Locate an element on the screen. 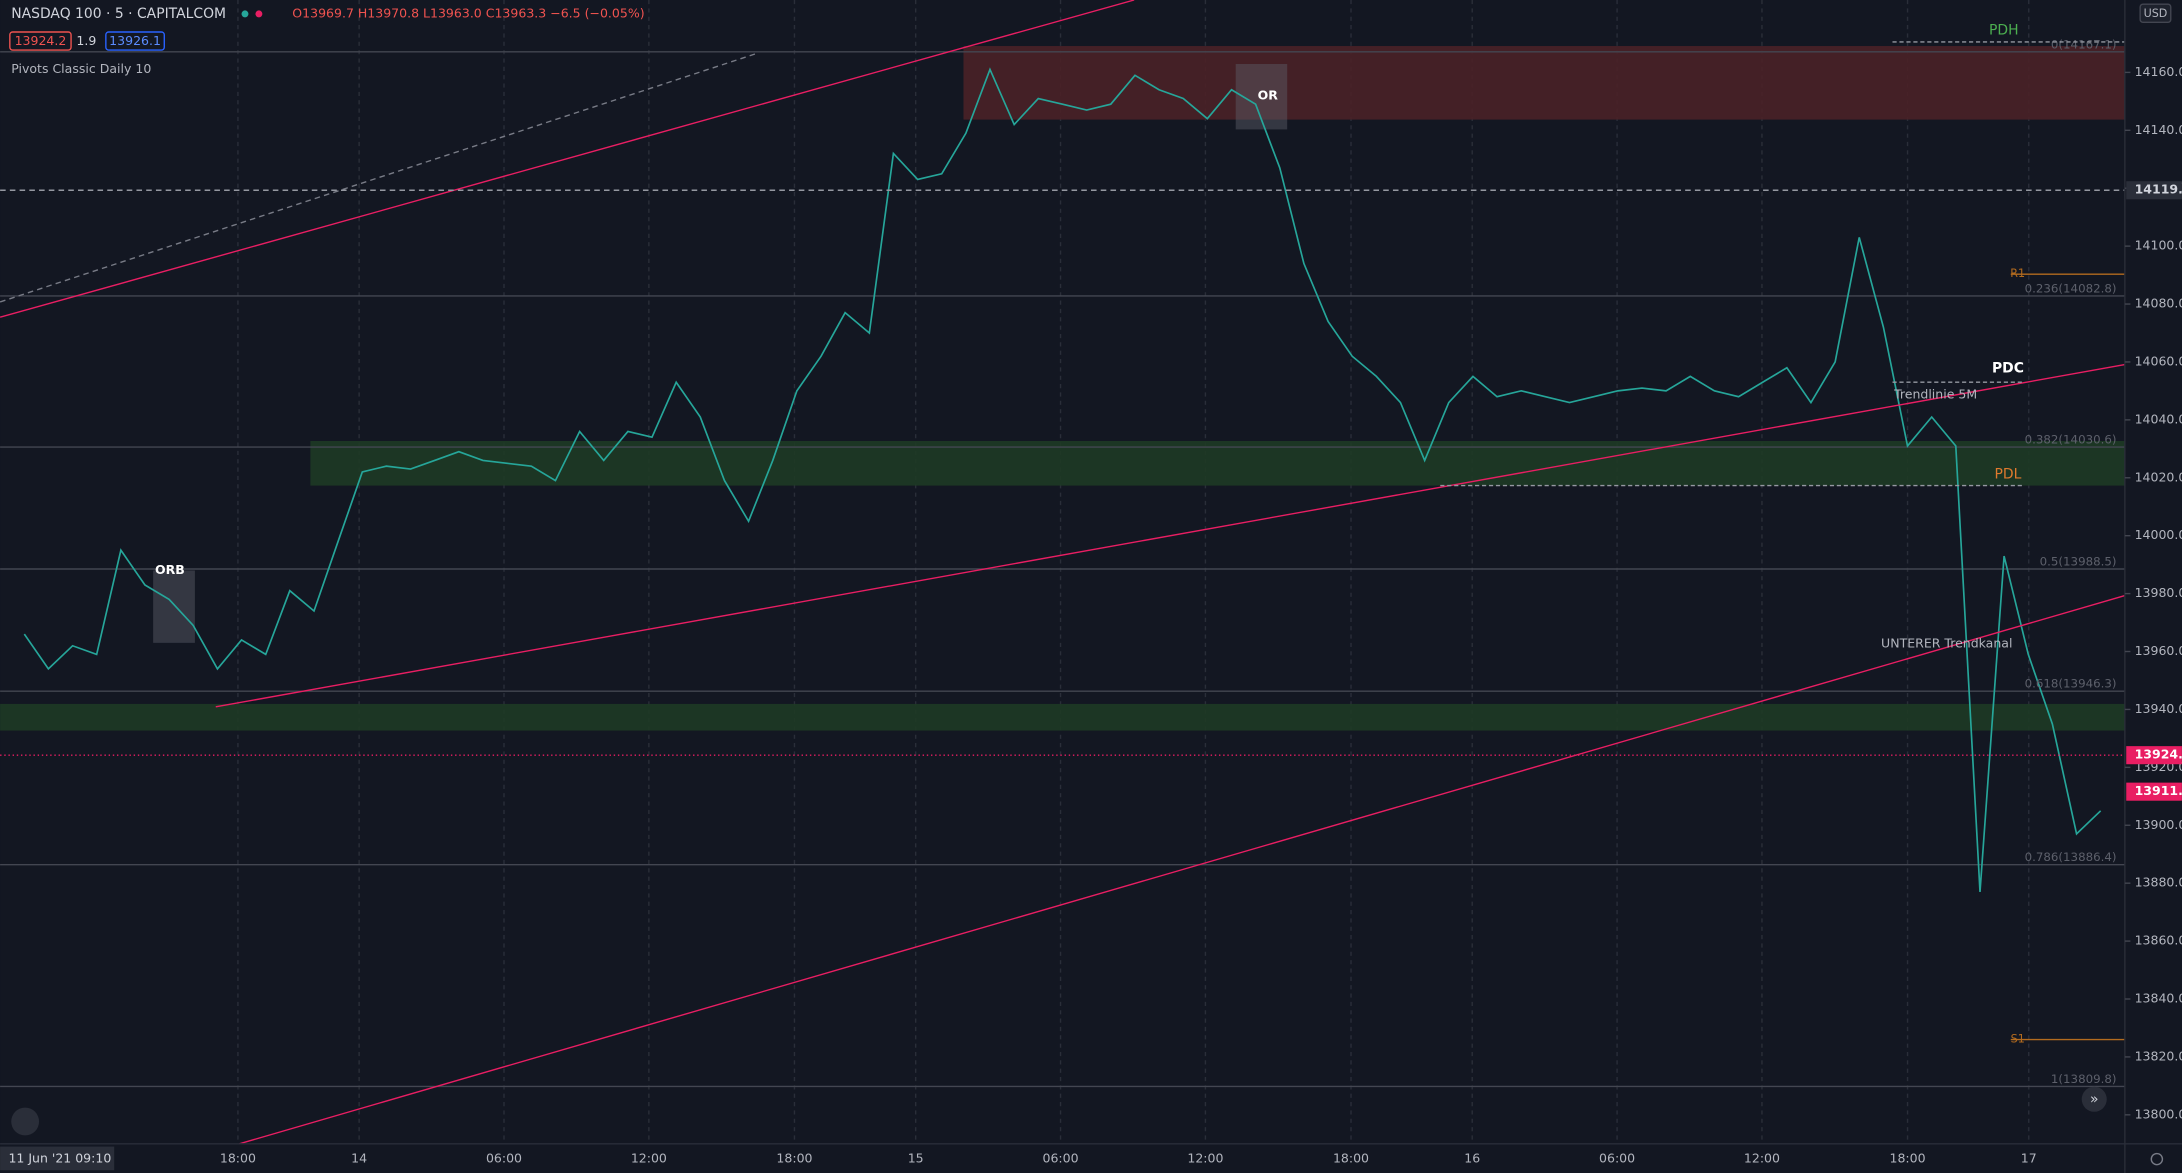  sell-button is located at coordinates (40, 41).